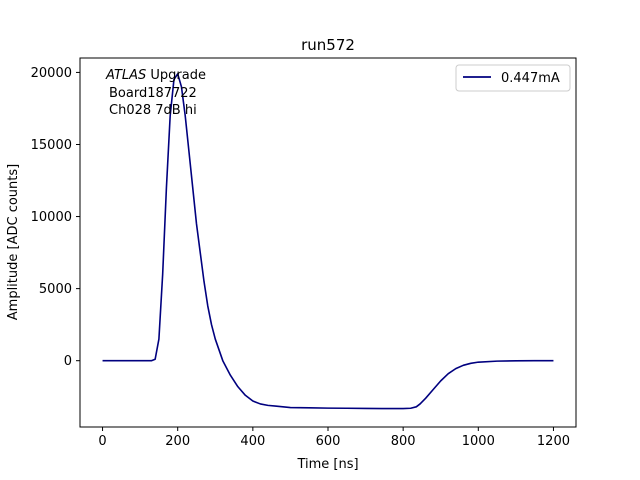  What do you see at coordinates (68, 361) in the screenshot?
I see `y-tick-label: 0` at bounding box center [68, 361].